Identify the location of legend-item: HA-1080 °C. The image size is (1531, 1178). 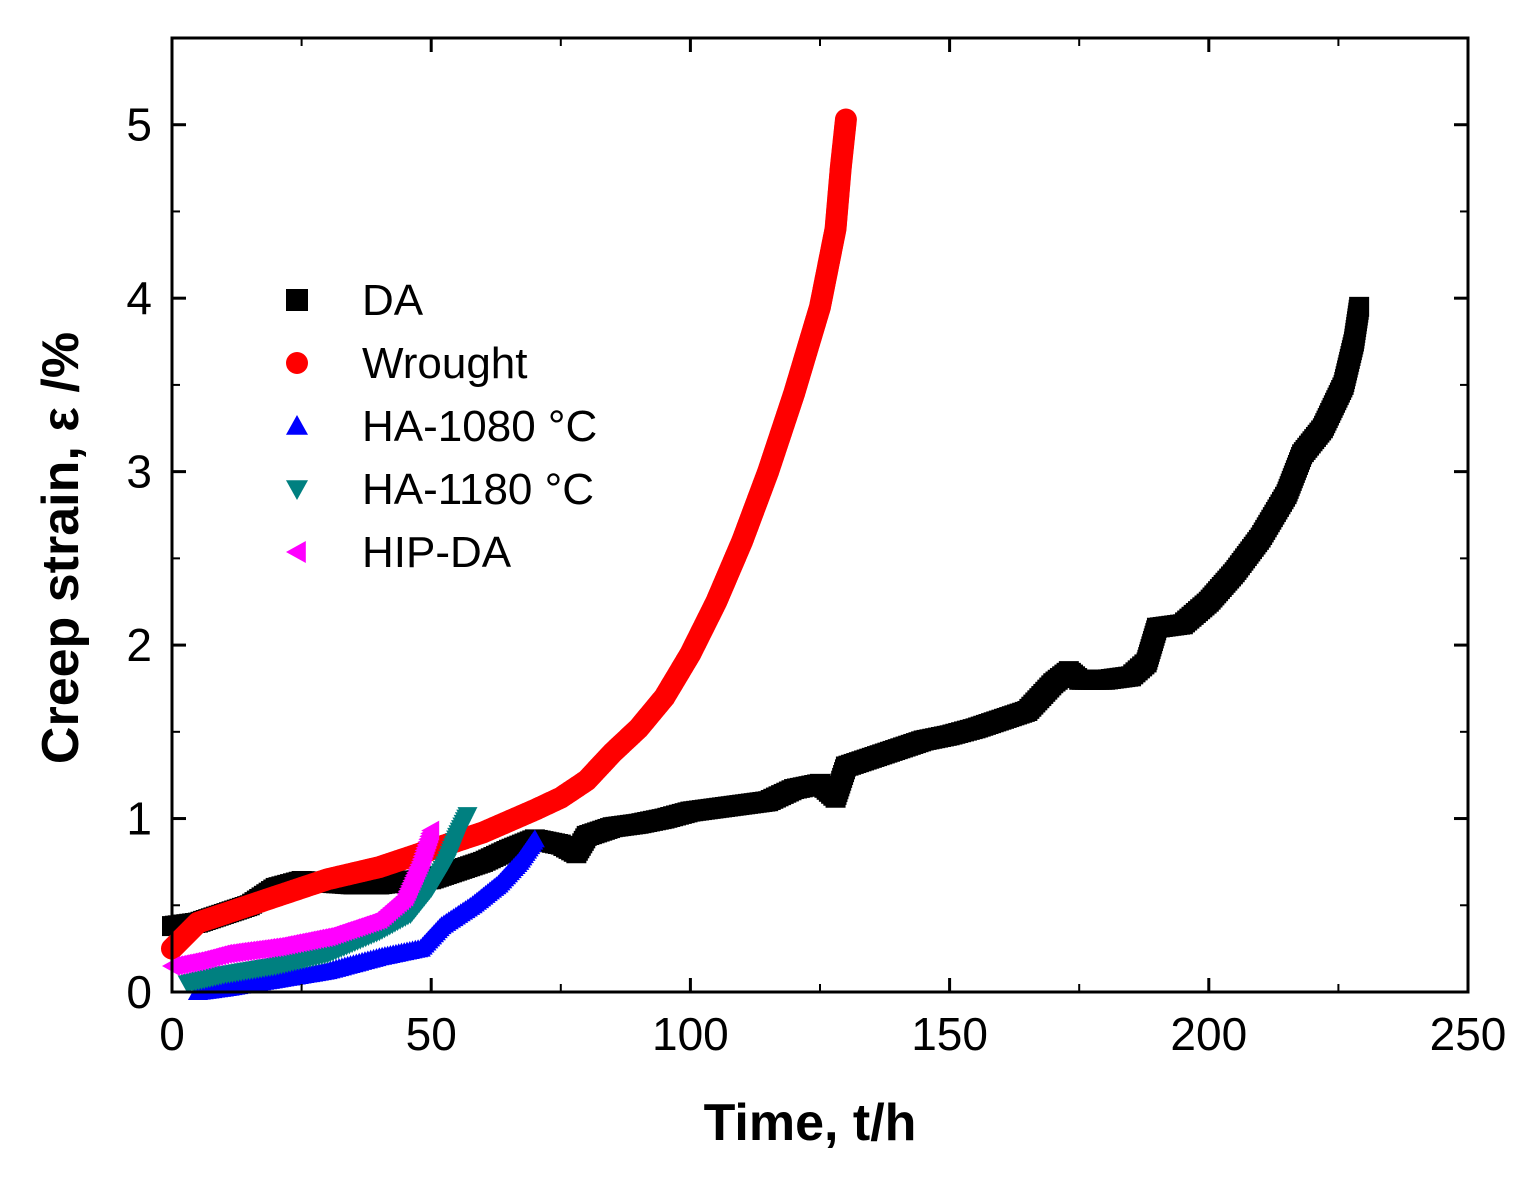
(441, 426).